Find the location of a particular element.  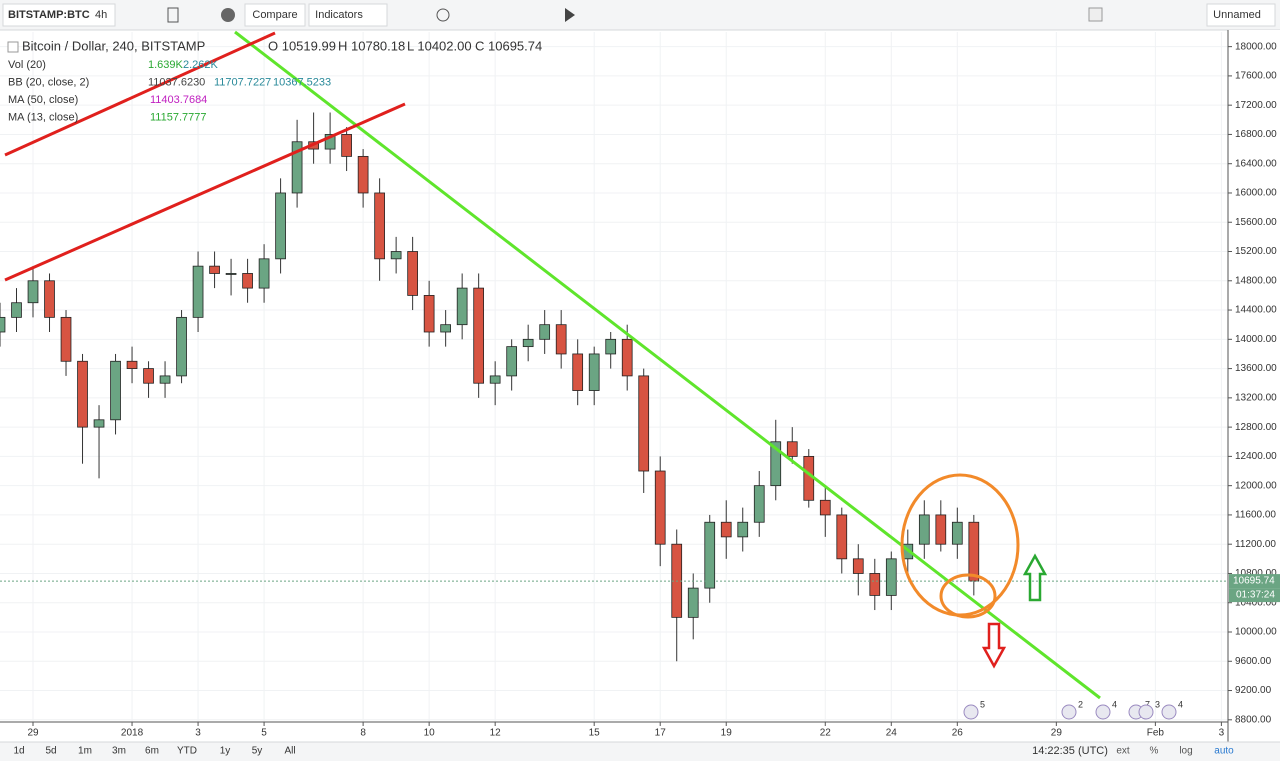

layout-icon is located at coordinates (1095, 14).